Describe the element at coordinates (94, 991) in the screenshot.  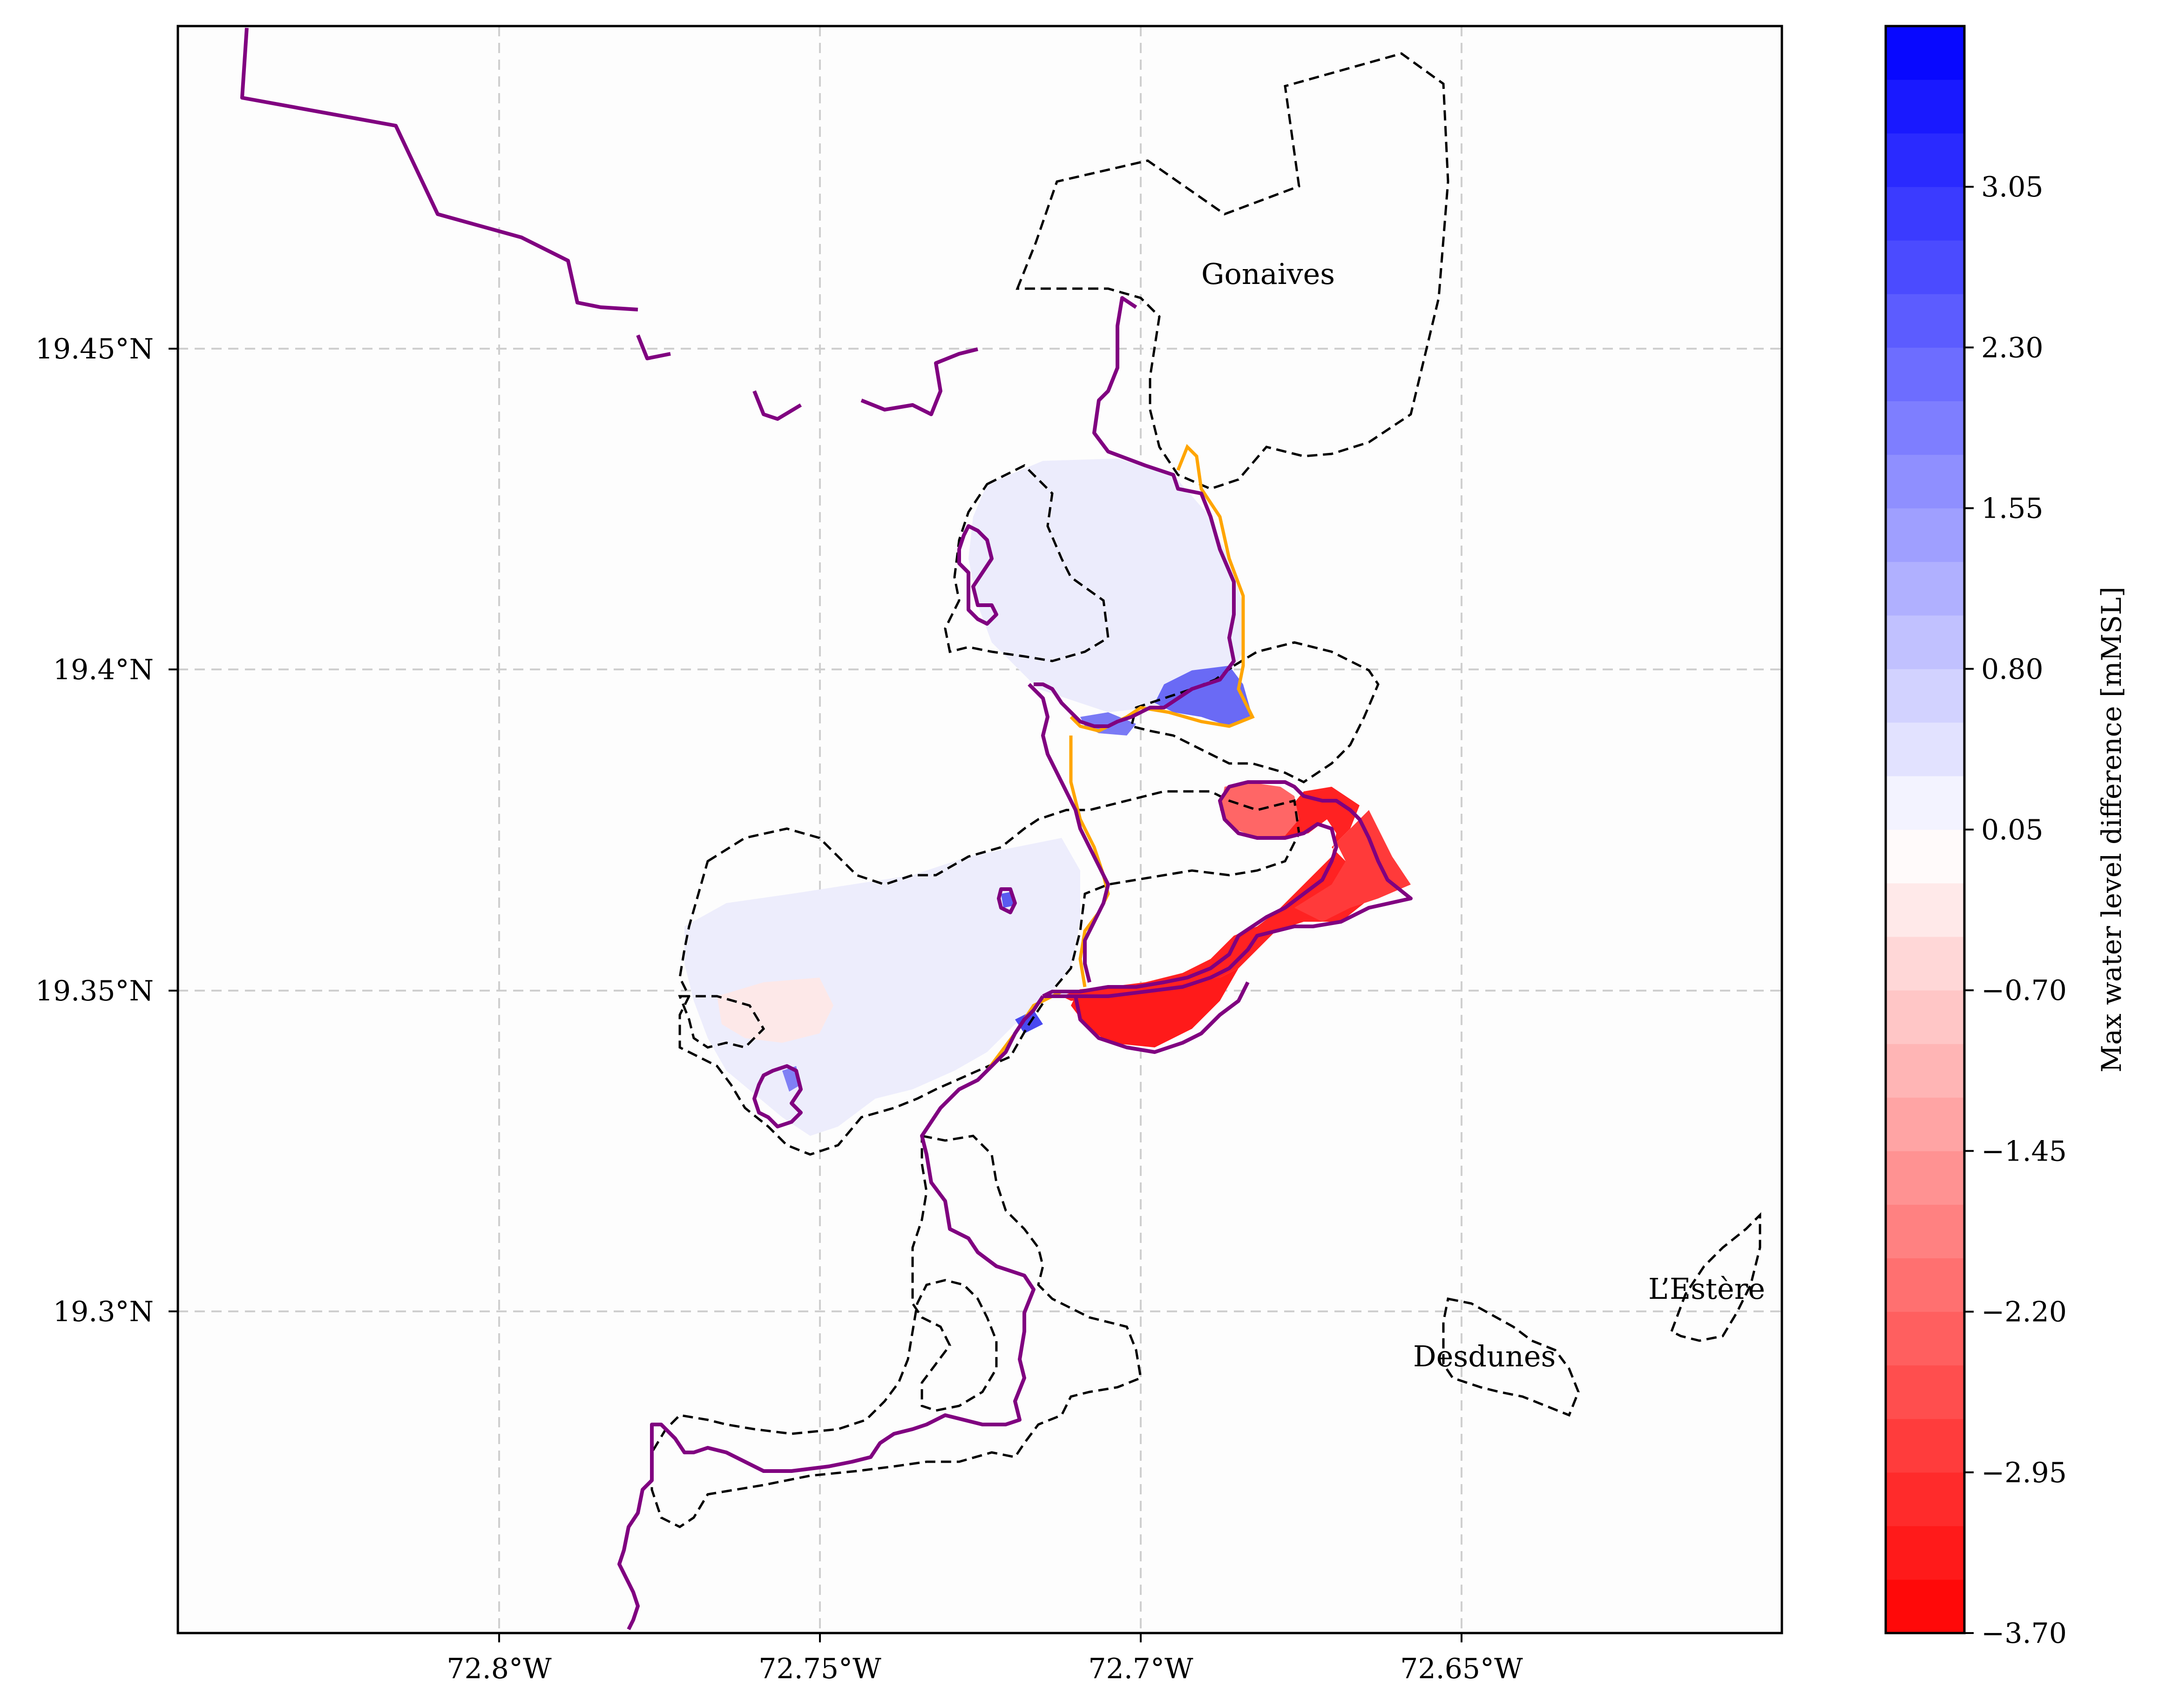
I see `y-tick-label-19.35: 19.35°N` at that location.